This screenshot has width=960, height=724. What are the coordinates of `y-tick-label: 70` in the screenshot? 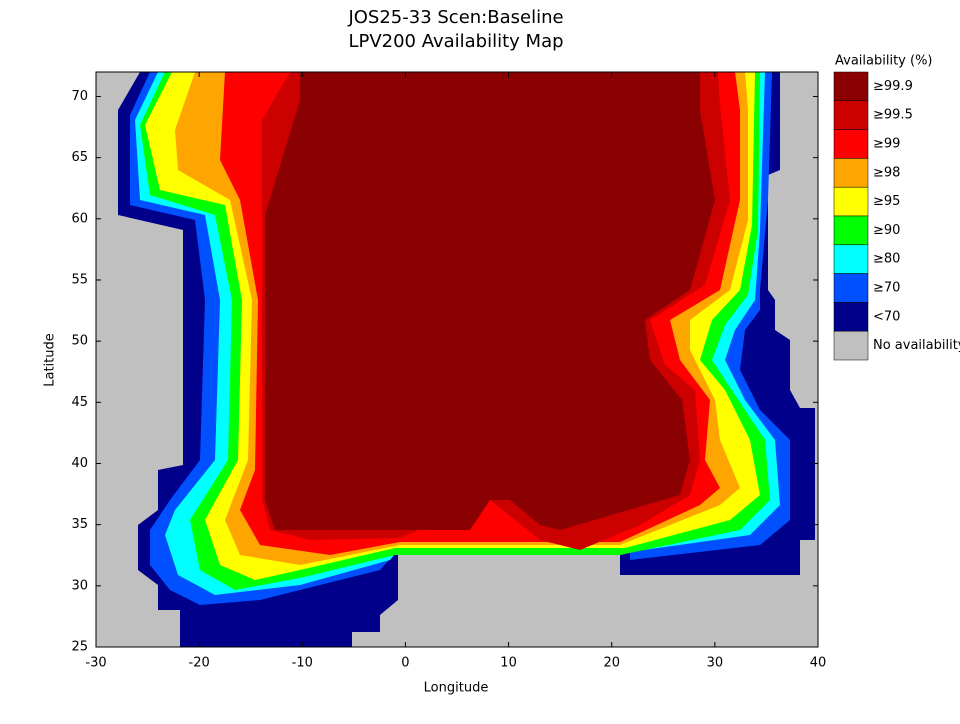 It's located at (79, 96).